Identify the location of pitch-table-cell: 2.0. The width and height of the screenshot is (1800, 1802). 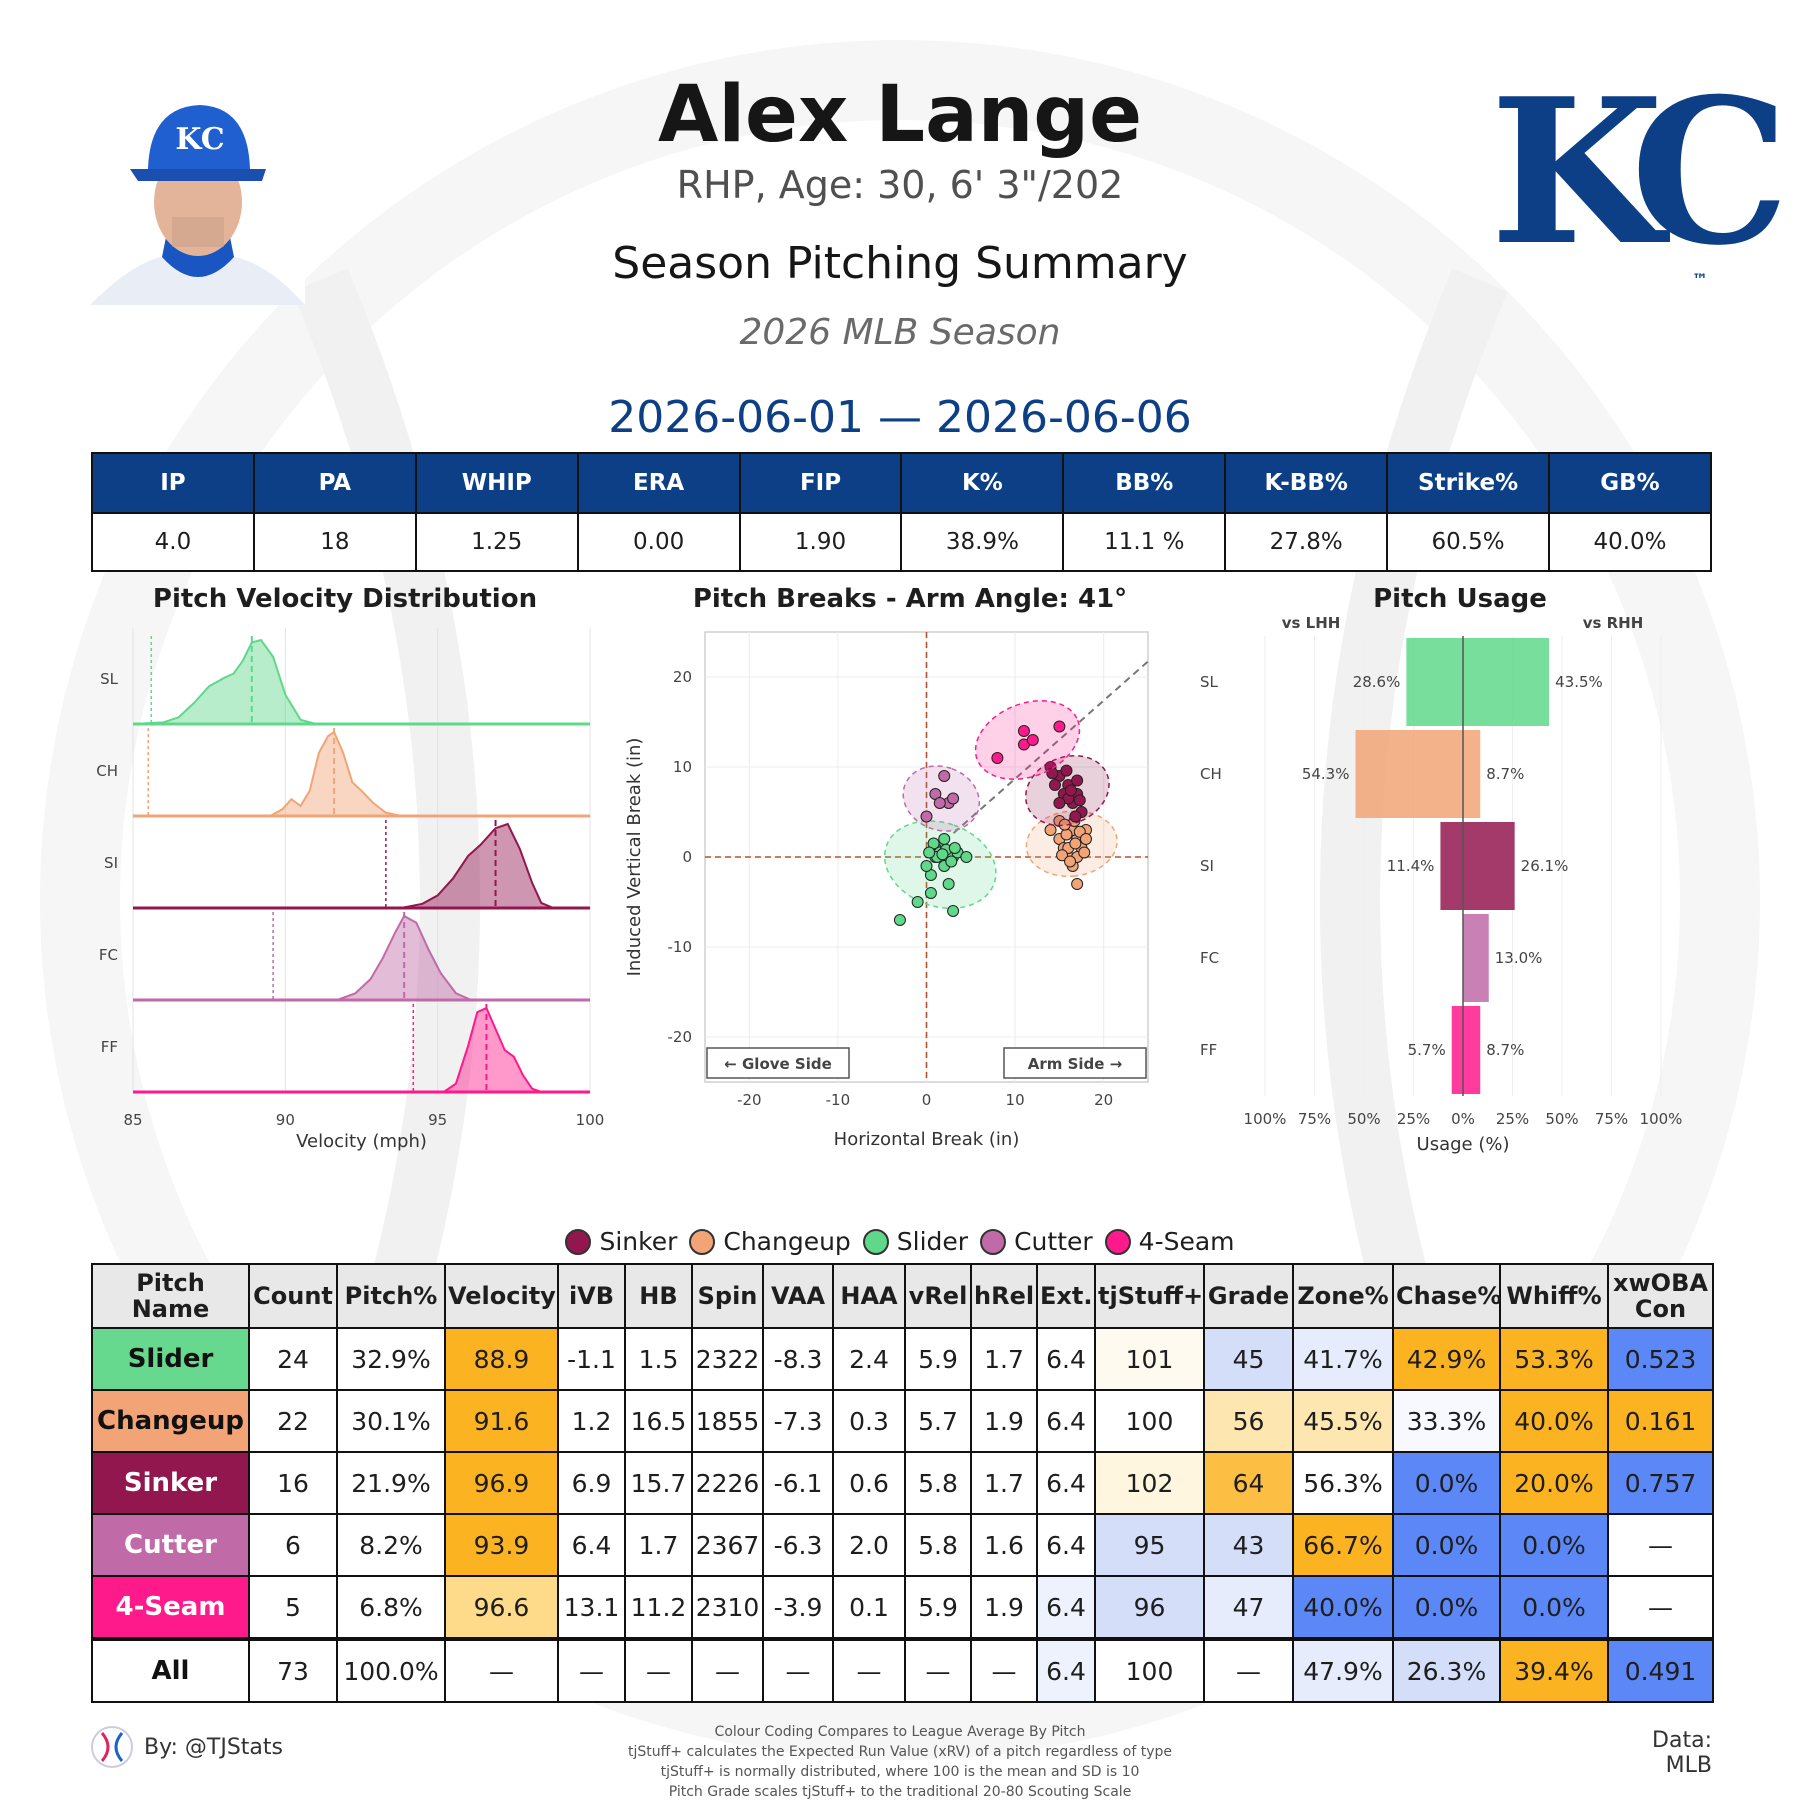
(869, 1545).